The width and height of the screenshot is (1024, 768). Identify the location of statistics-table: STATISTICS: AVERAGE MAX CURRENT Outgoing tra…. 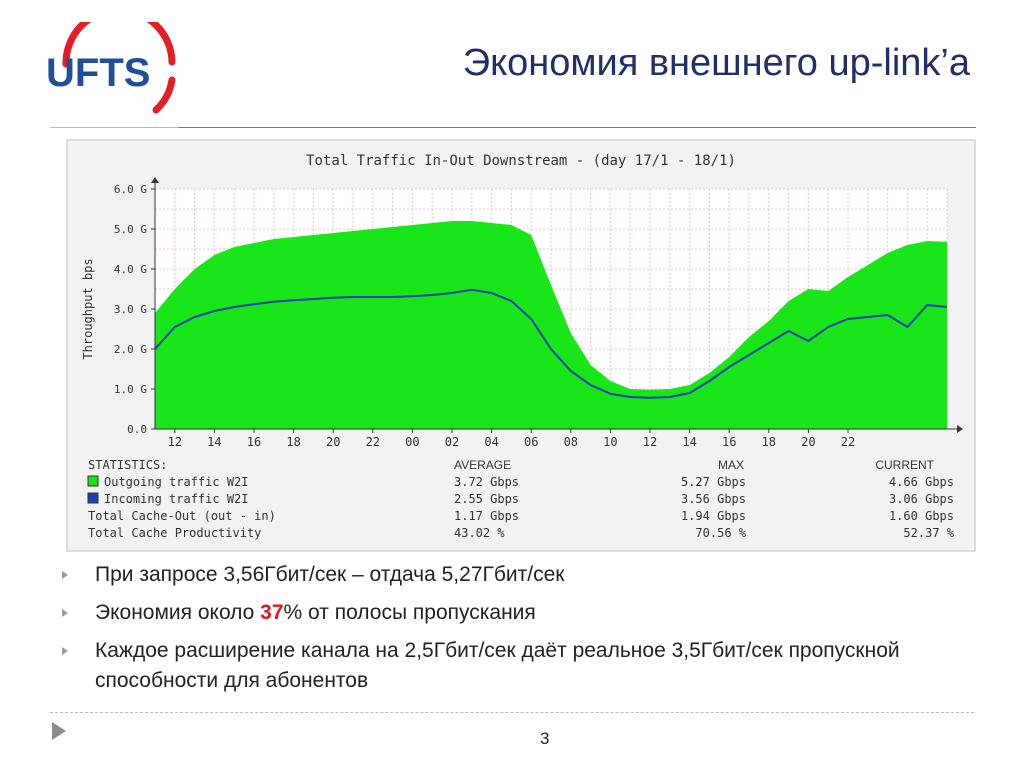
(521, 499).